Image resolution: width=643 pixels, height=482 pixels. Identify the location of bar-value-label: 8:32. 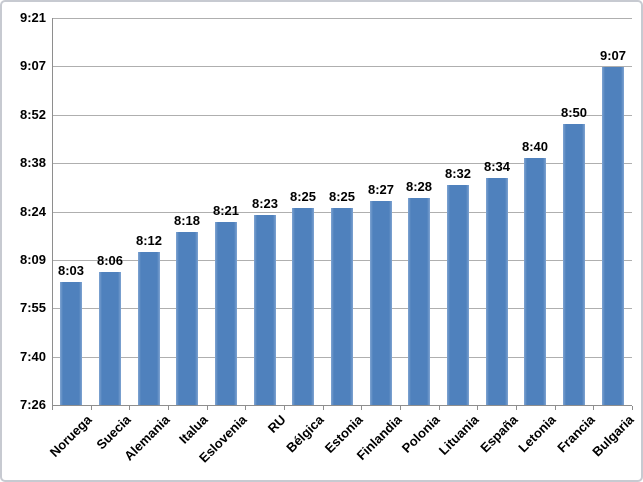
(458, 173).